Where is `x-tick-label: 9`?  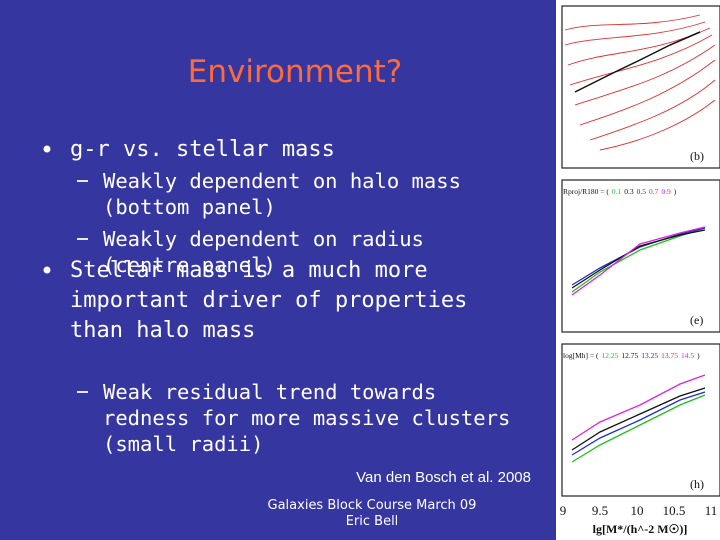 x-tick-label: 9 is located at coordinates (563, 510).